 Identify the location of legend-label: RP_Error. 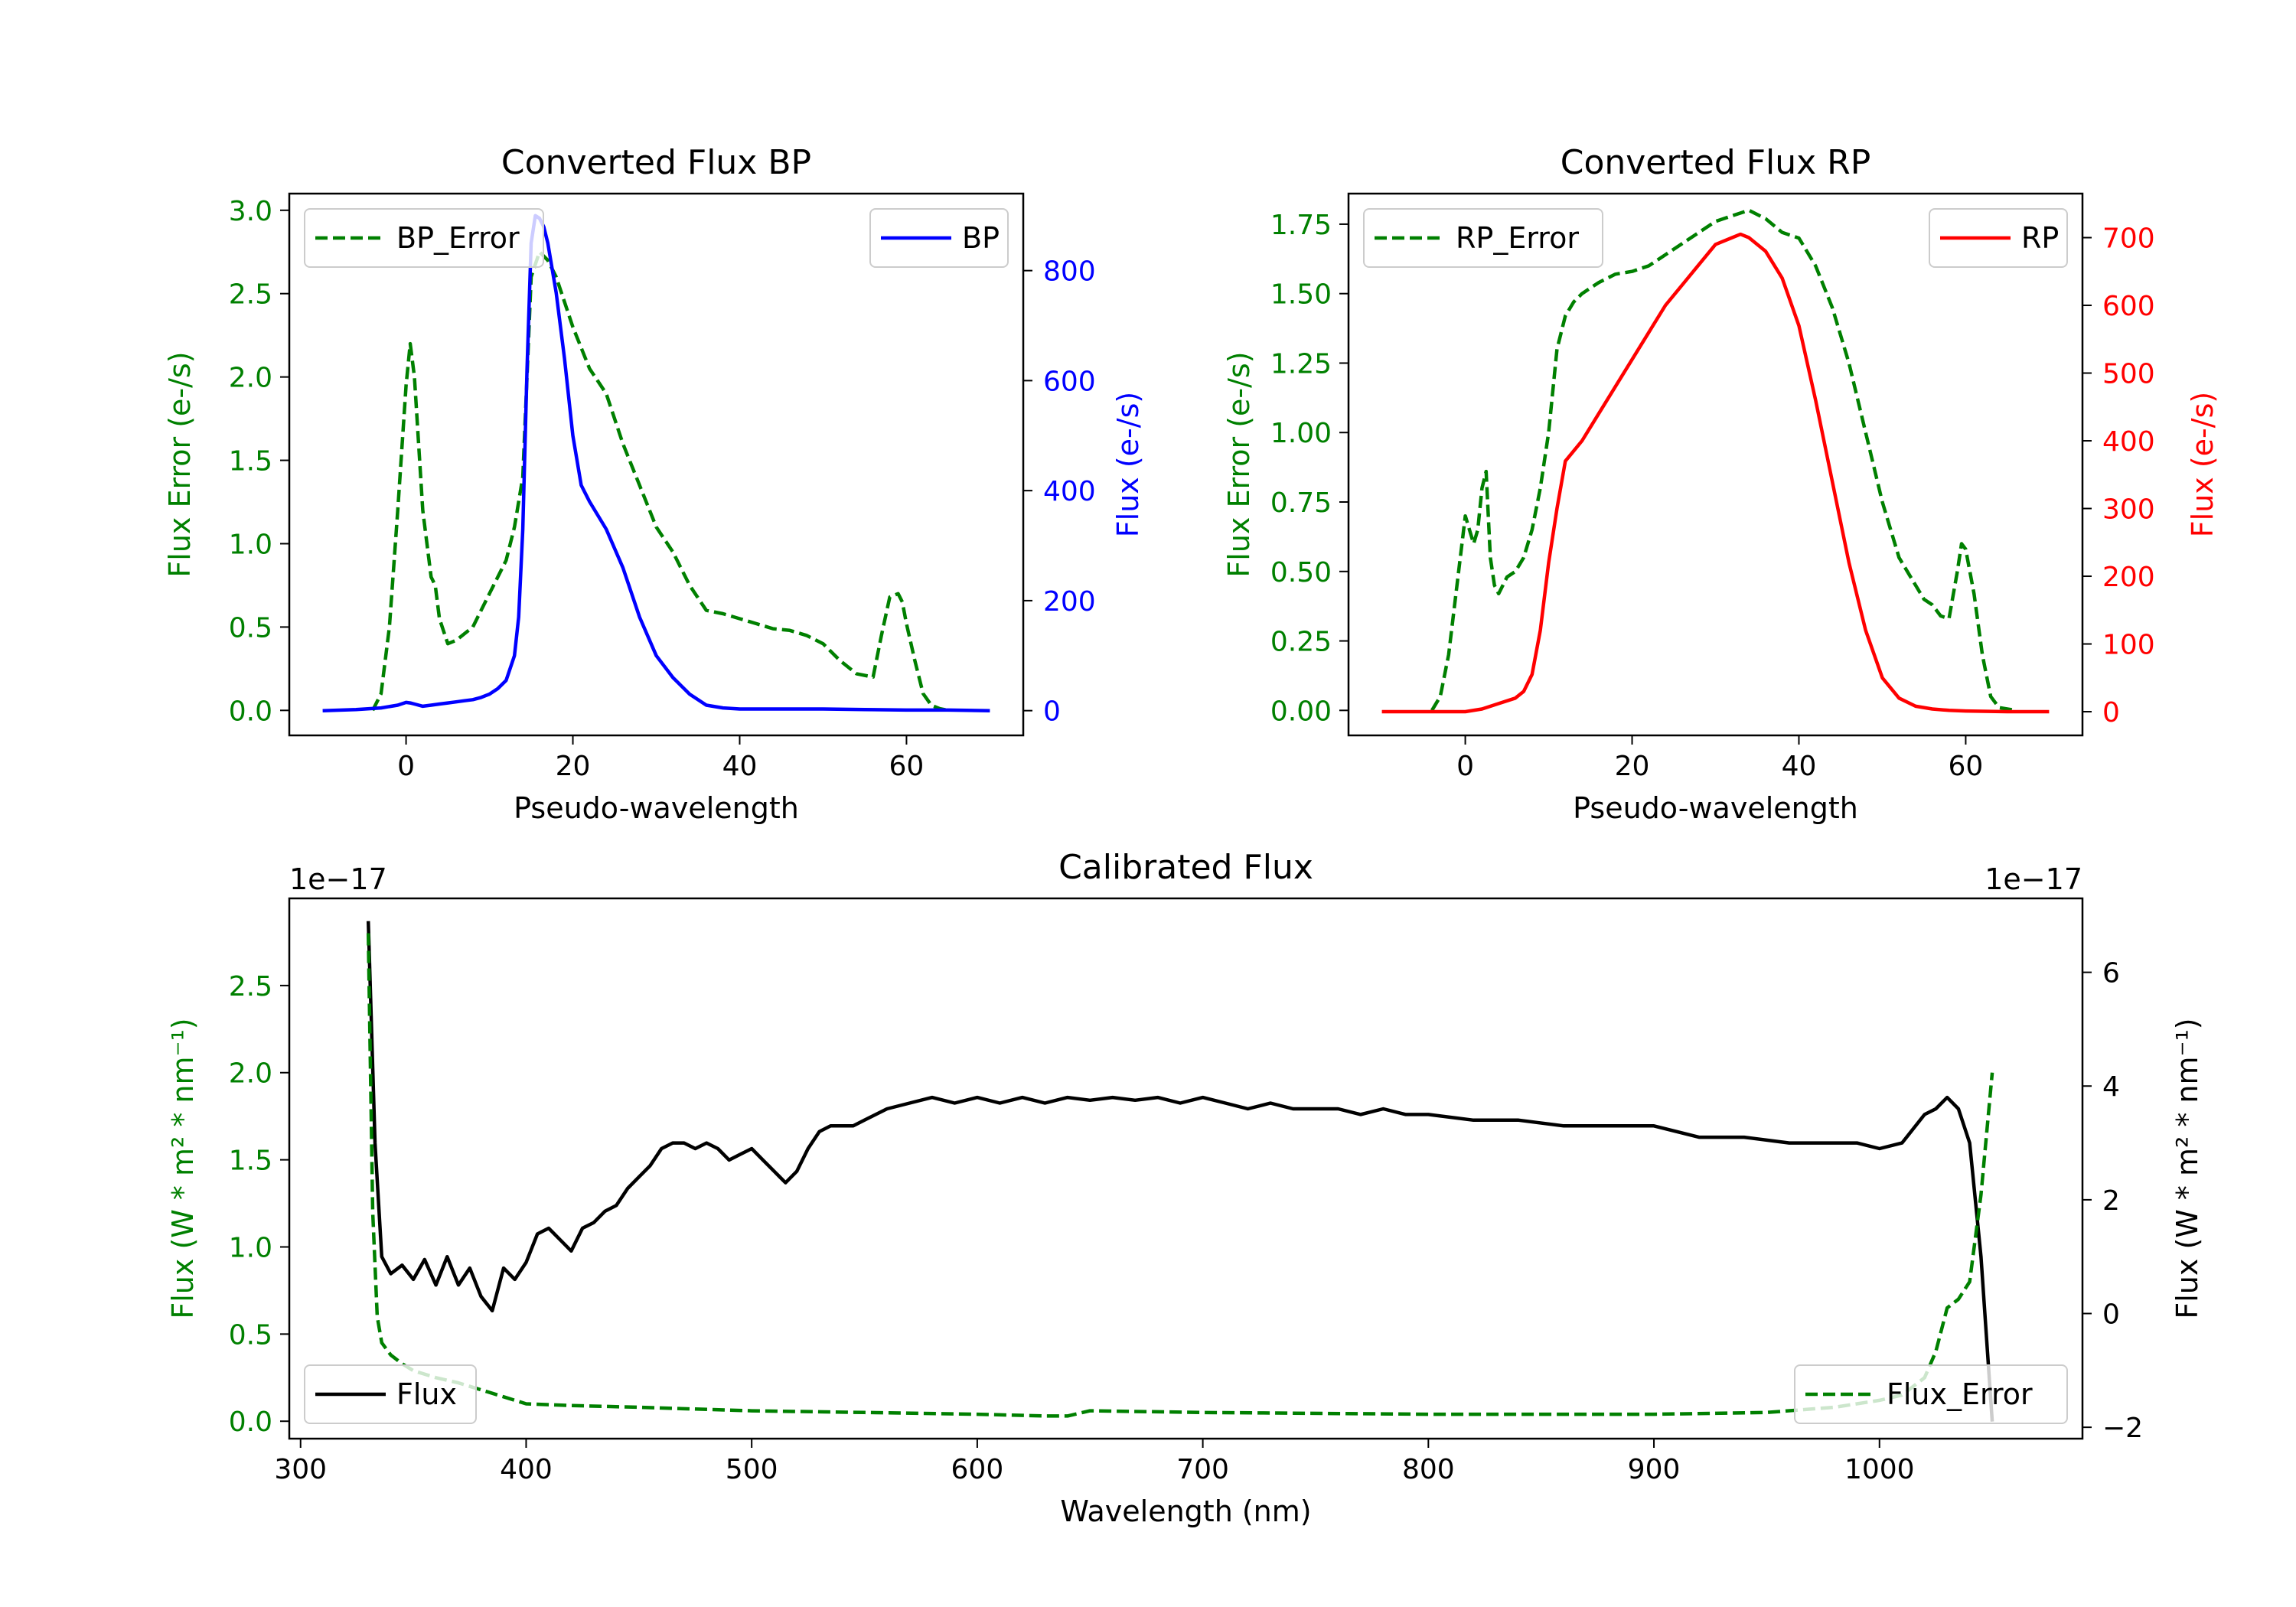
(1517, 238).